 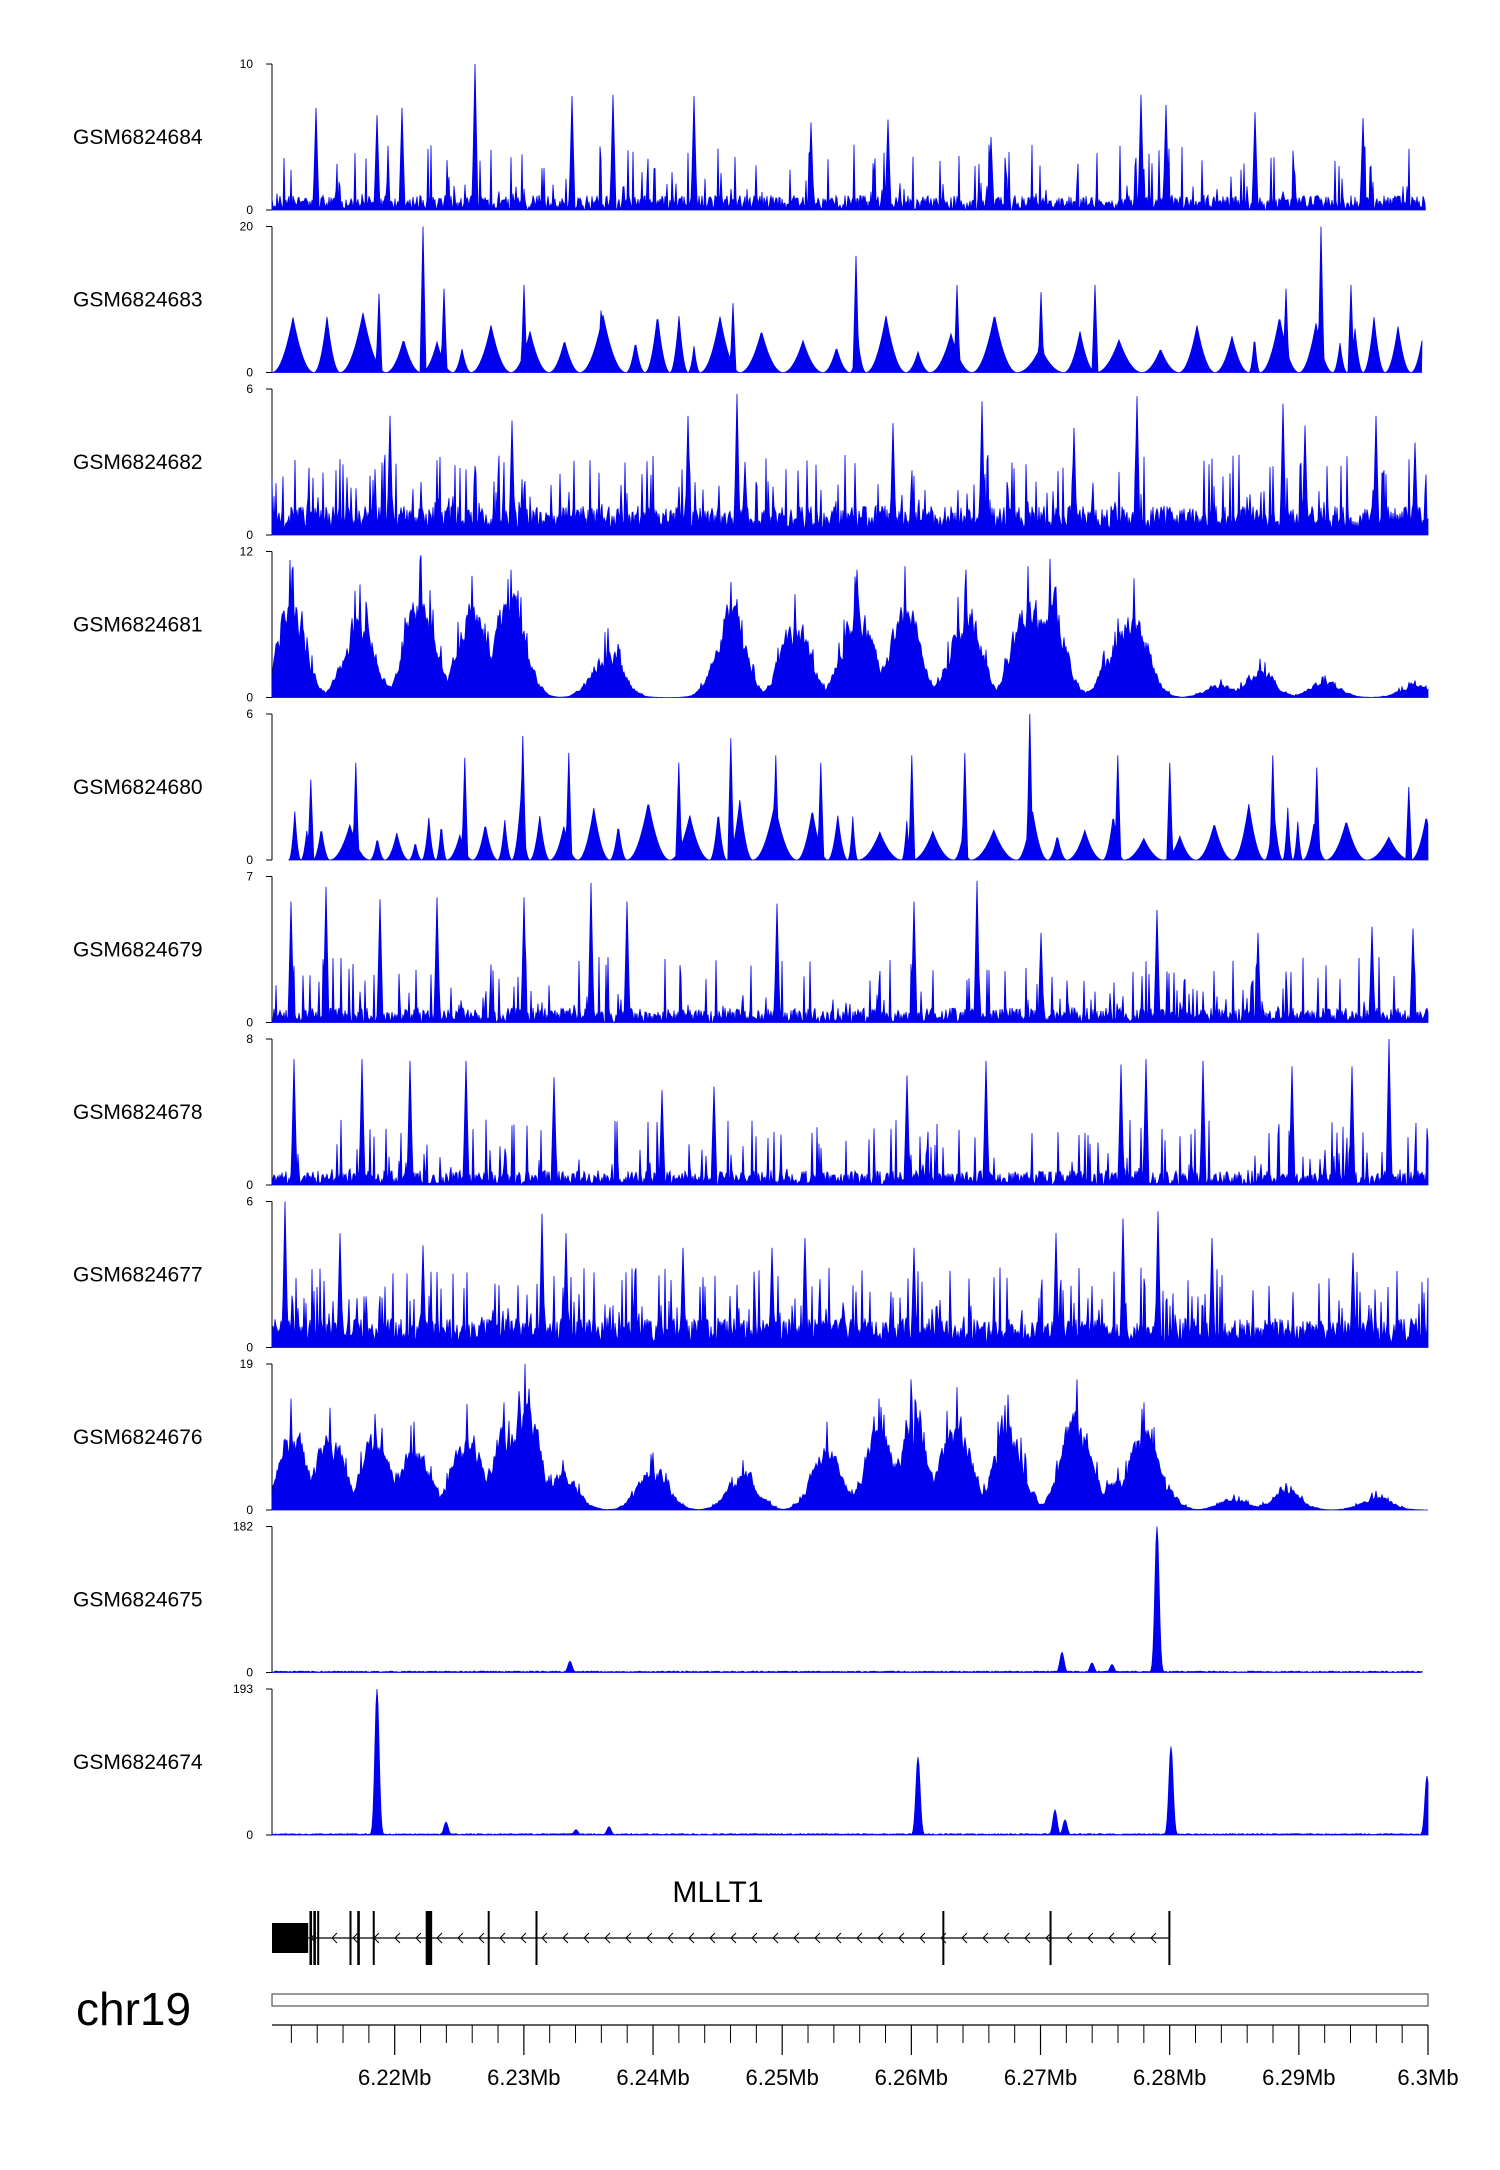 I want to click on track-GSM6824675: GSM6824675 182 0, so click(x=748, y=1600).